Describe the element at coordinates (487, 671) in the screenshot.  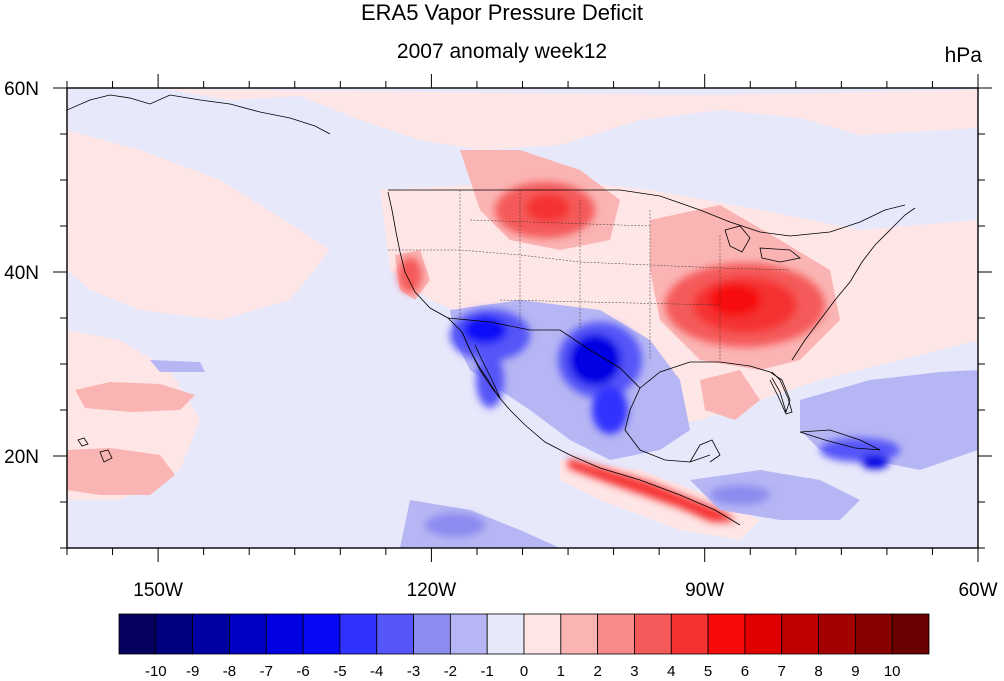
I see `colorbar-label: -1` at that location.